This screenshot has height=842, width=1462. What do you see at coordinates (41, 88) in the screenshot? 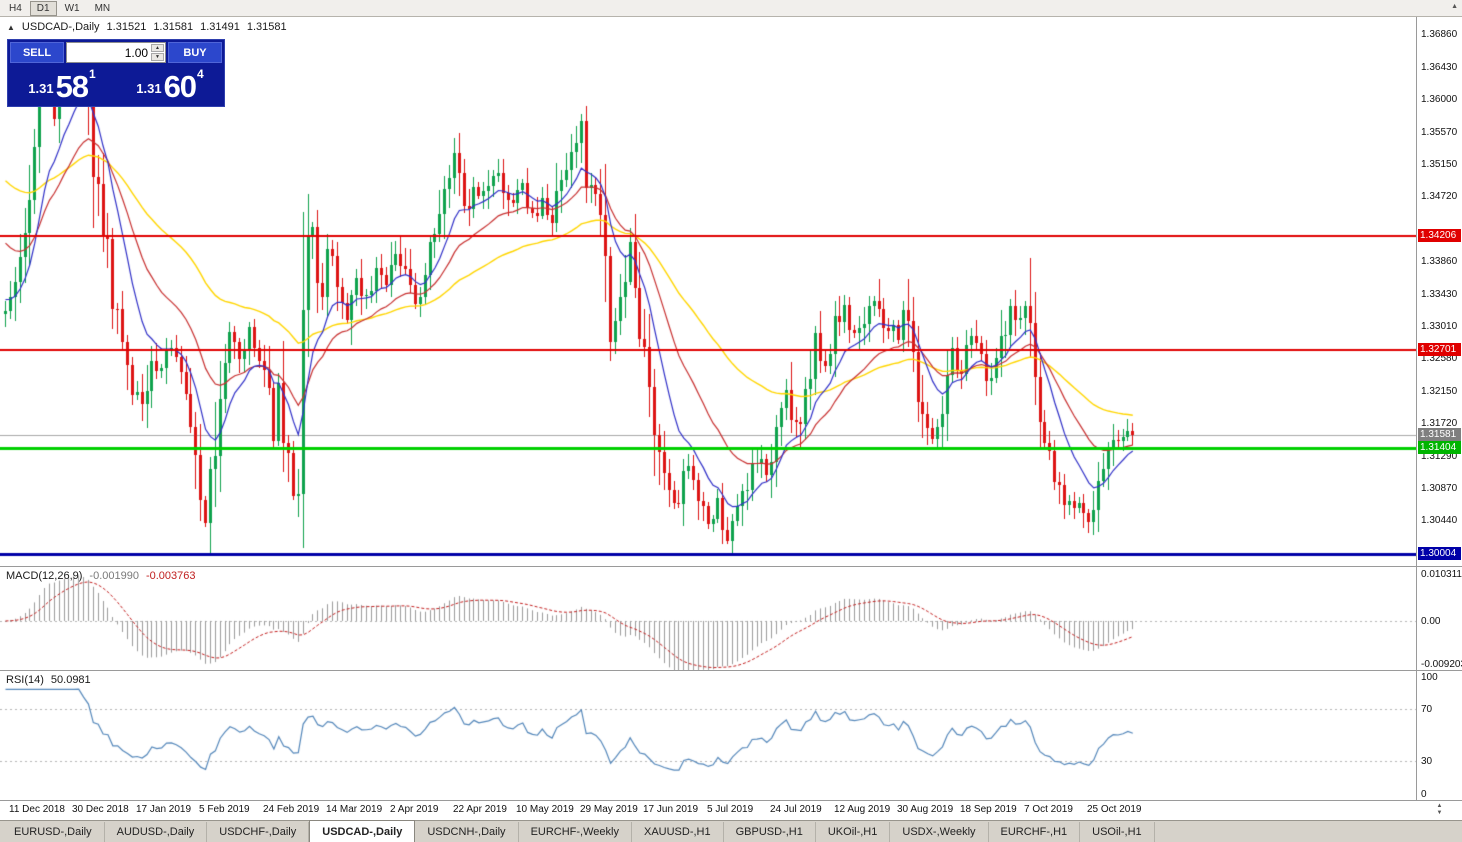
I see `sell-price-base: 1.31` at bounding box center [41, 88].